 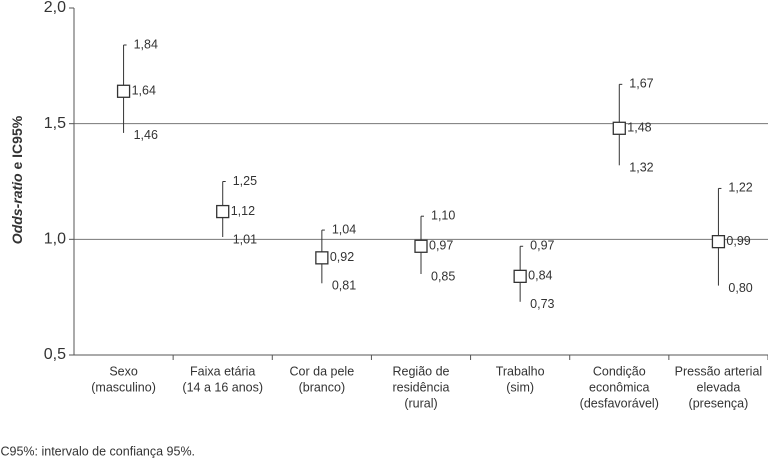 What do you see at coordinates (443, 276) in the screenshot?
I see `lower-label: 0,85` at bounding box center [443, 276].